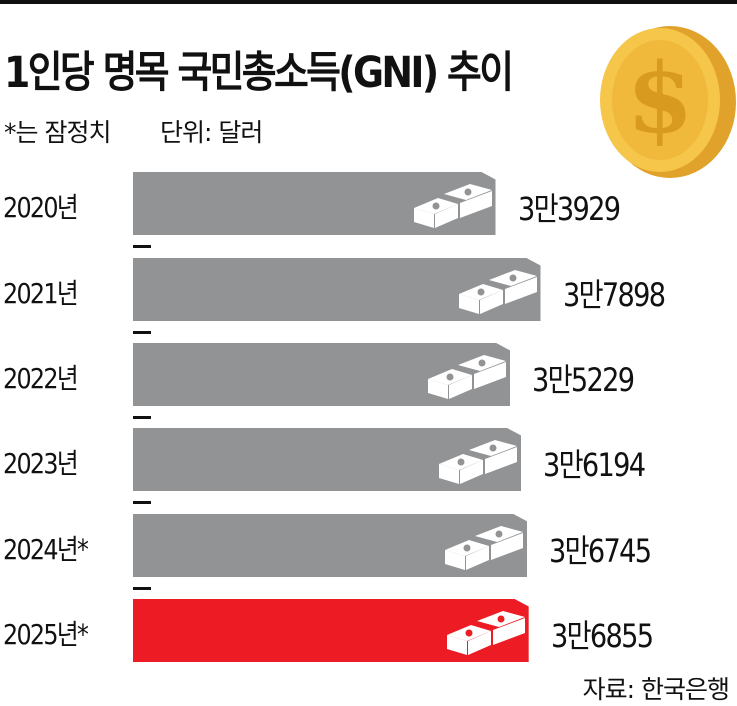 This screenshot has width=737, height=706. What do you see at coordinates (211, 132) in the screenshot?
I see `unit: 단위: 달러` at bounding box center [211, 132].